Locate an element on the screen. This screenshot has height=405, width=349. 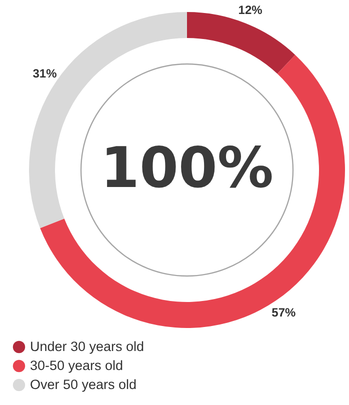
text: 100% is located at coordinates (187, 168).